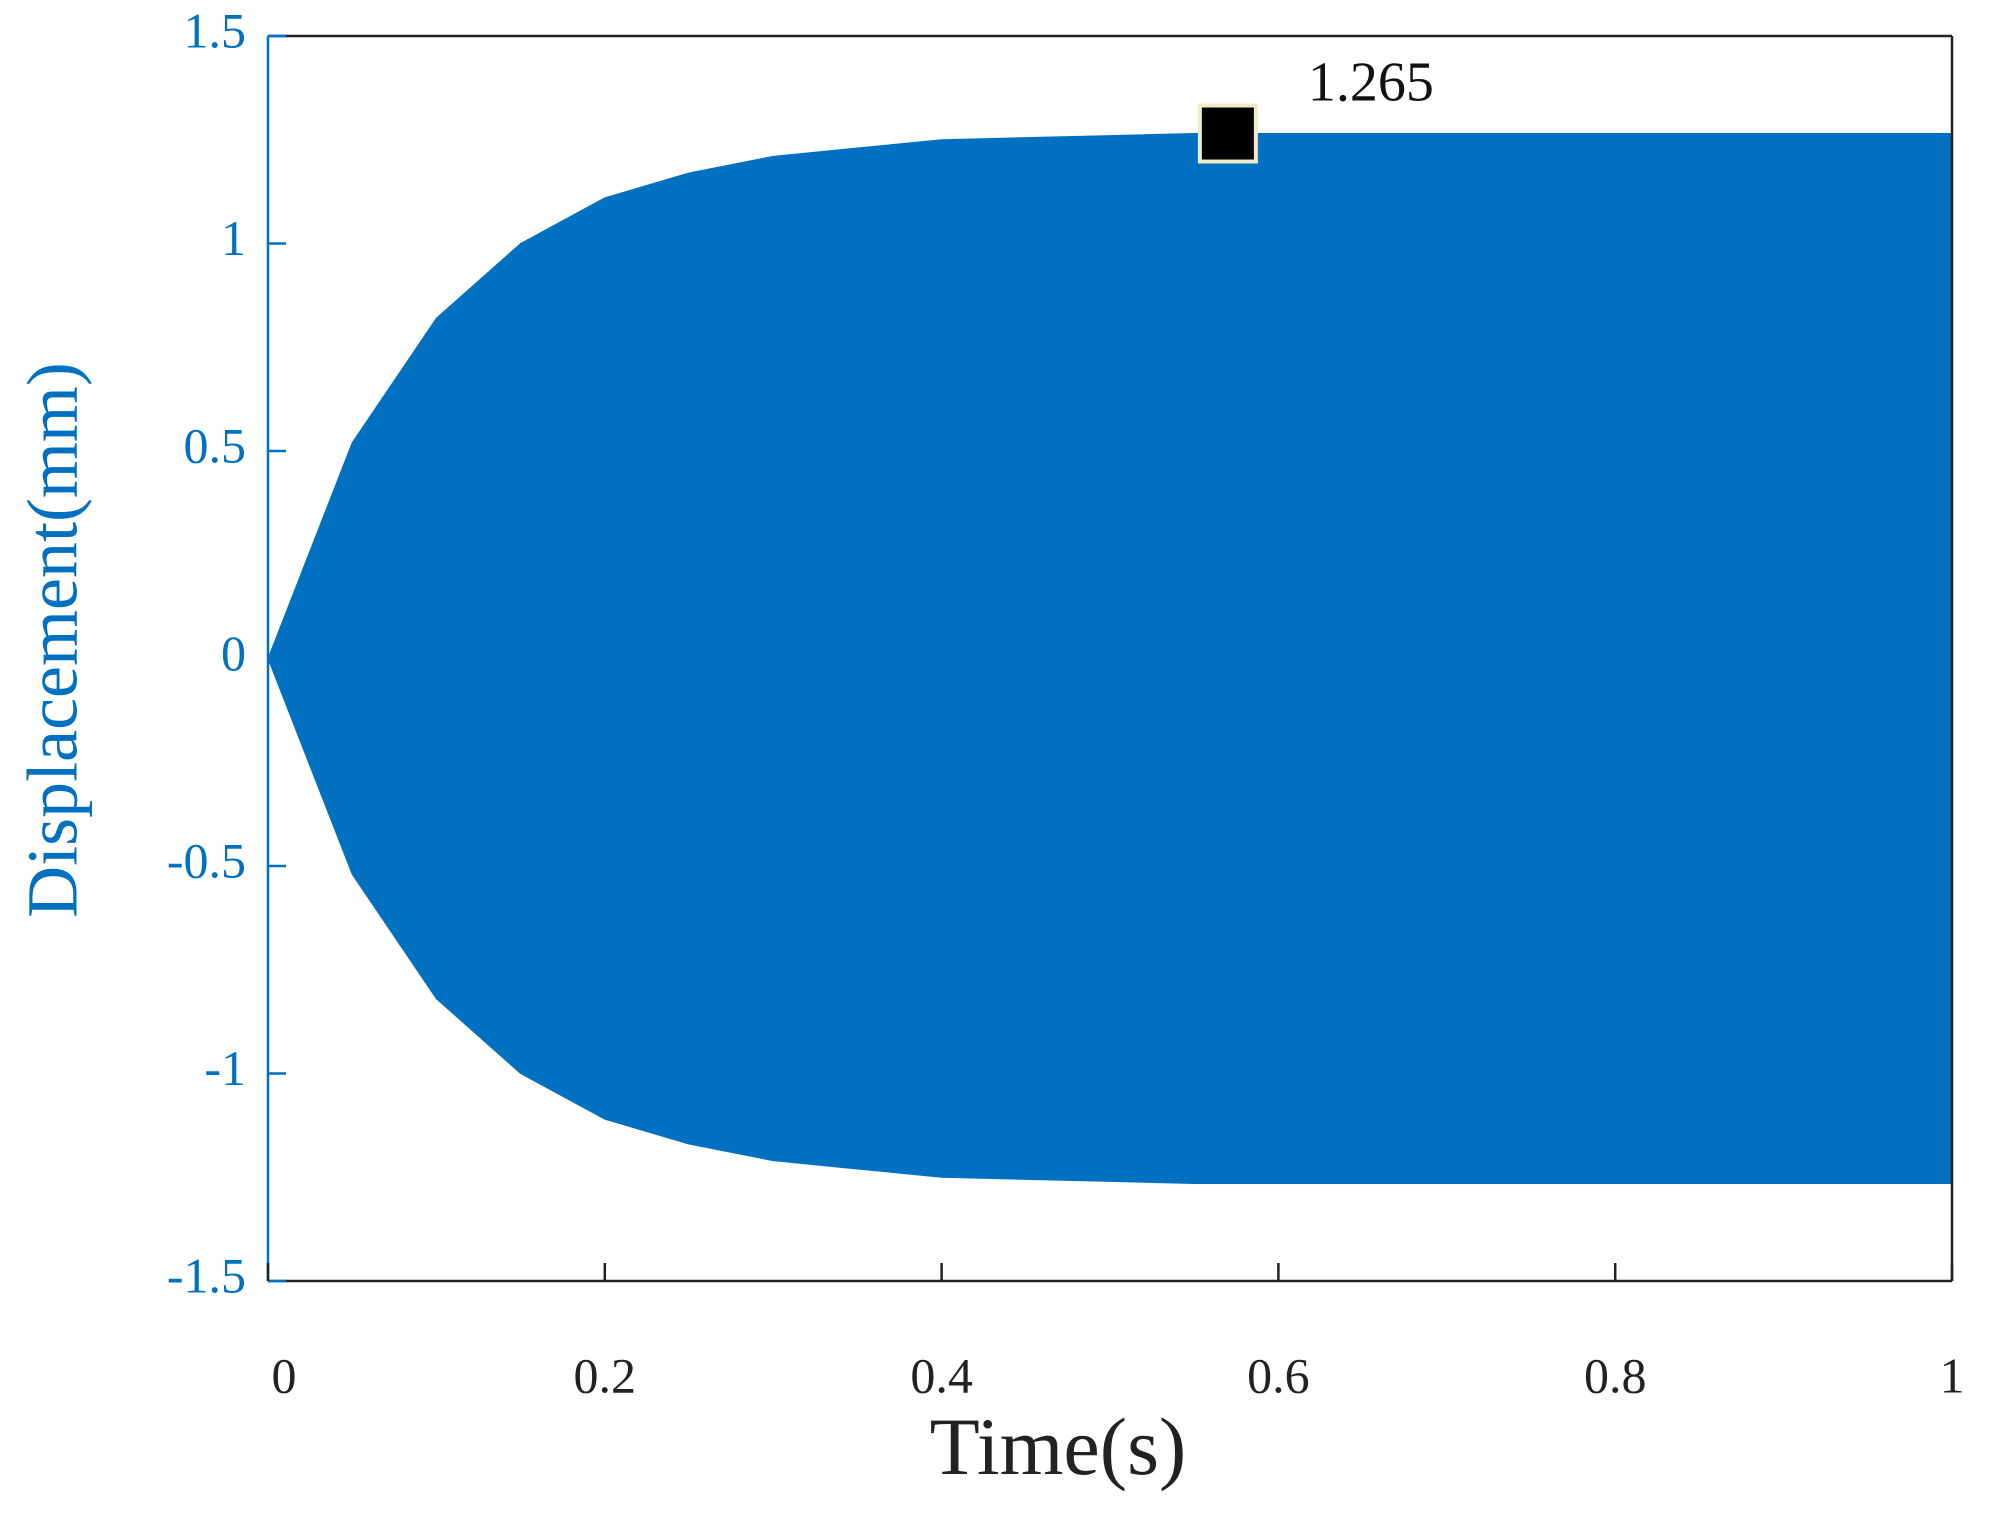  Describe the element at coordinates (225, 1068) in the screenshot. I see `y-tick-label: -1` at that location.